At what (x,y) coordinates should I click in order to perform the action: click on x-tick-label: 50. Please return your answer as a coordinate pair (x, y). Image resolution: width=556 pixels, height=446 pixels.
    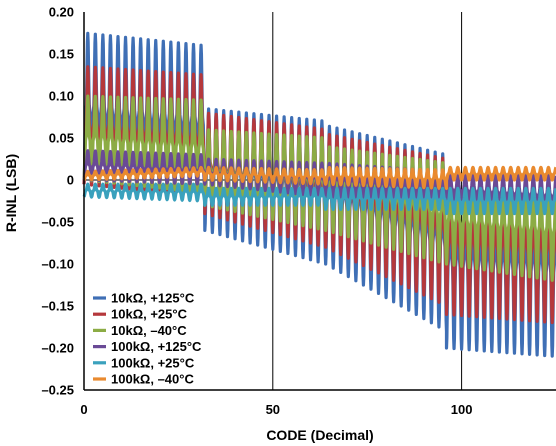
    Looking at the image, I should click on (273, 409).